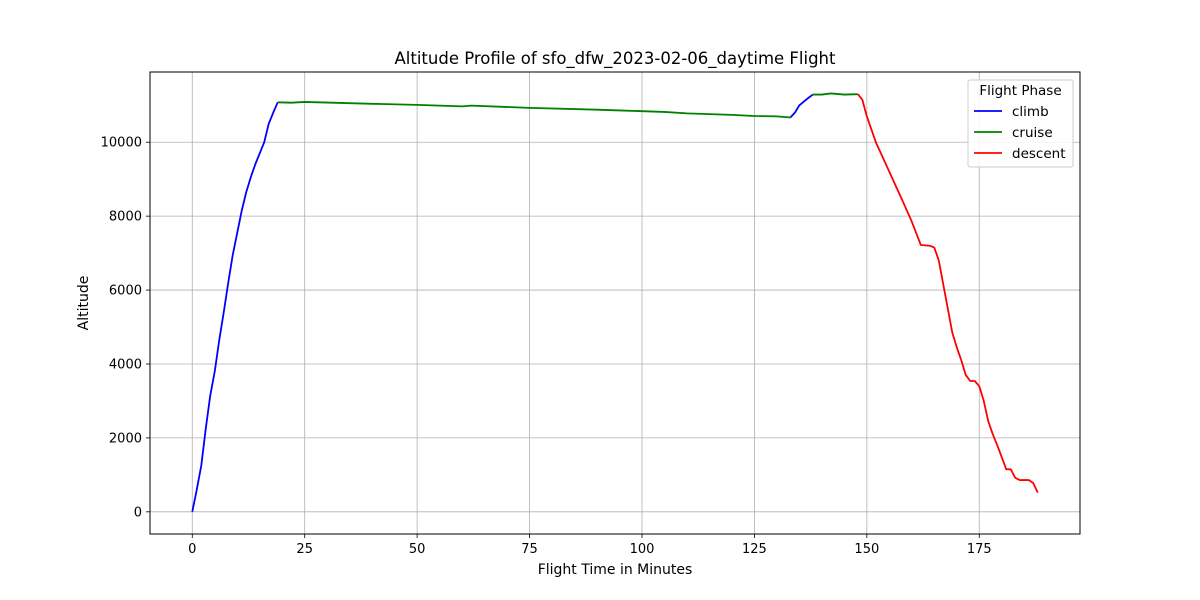 This screenshot has width=1200, height=600. I want to click on legend-title: Flight Phase, so click(1020, 91).